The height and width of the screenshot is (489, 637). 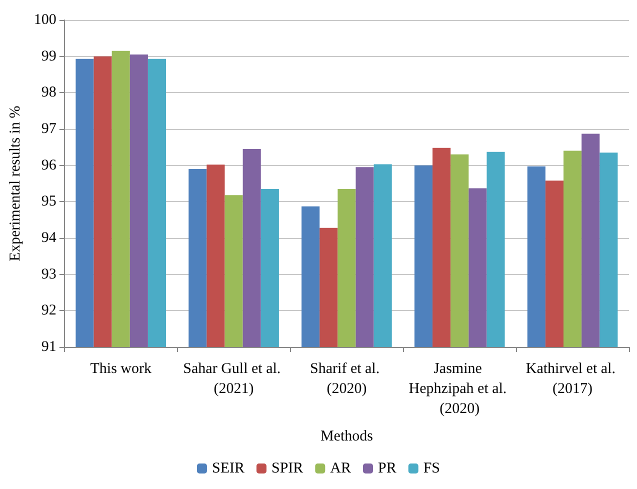 I want to click on x-tick-label: Kathirvel et al. (2017), so click(x=573, y=379).